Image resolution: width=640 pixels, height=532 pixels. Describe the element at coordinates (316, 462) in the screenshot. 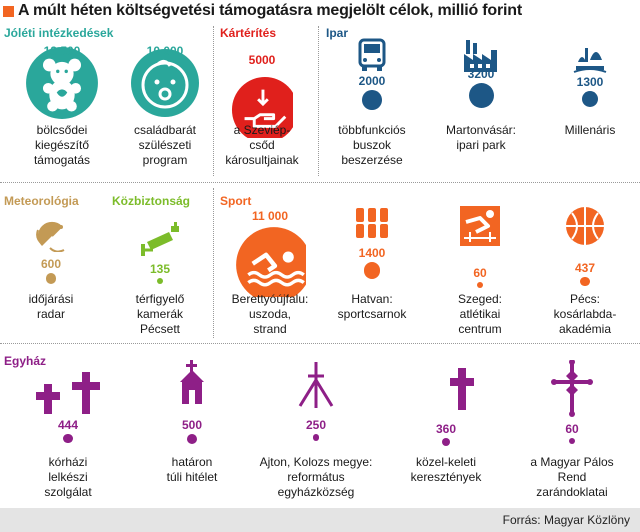

I see `item-label-line: Ajton, Kolozs megye:` at that location.